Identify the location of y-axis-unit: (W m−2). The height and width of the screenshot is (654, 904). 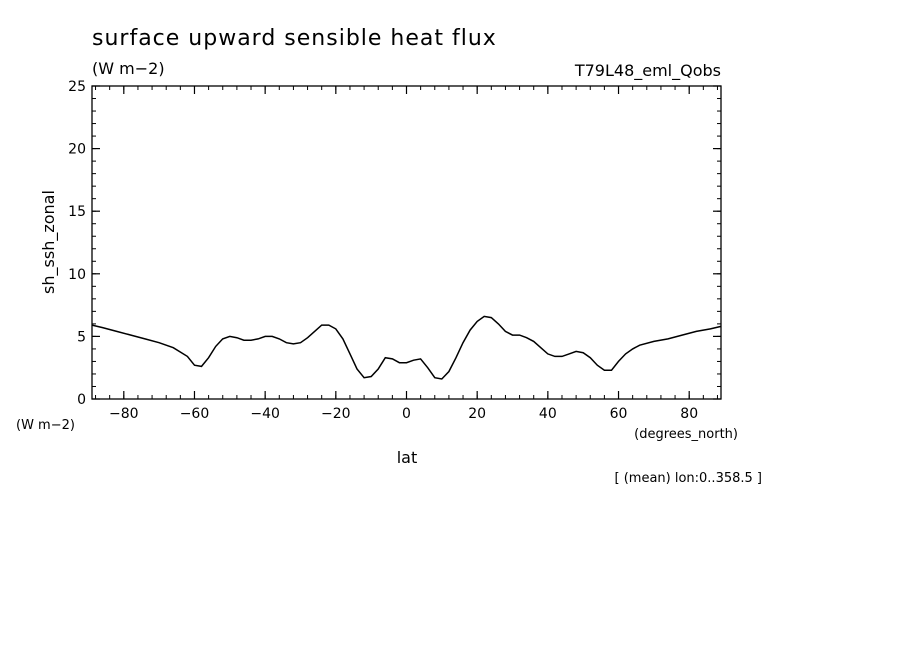
(45, 425).